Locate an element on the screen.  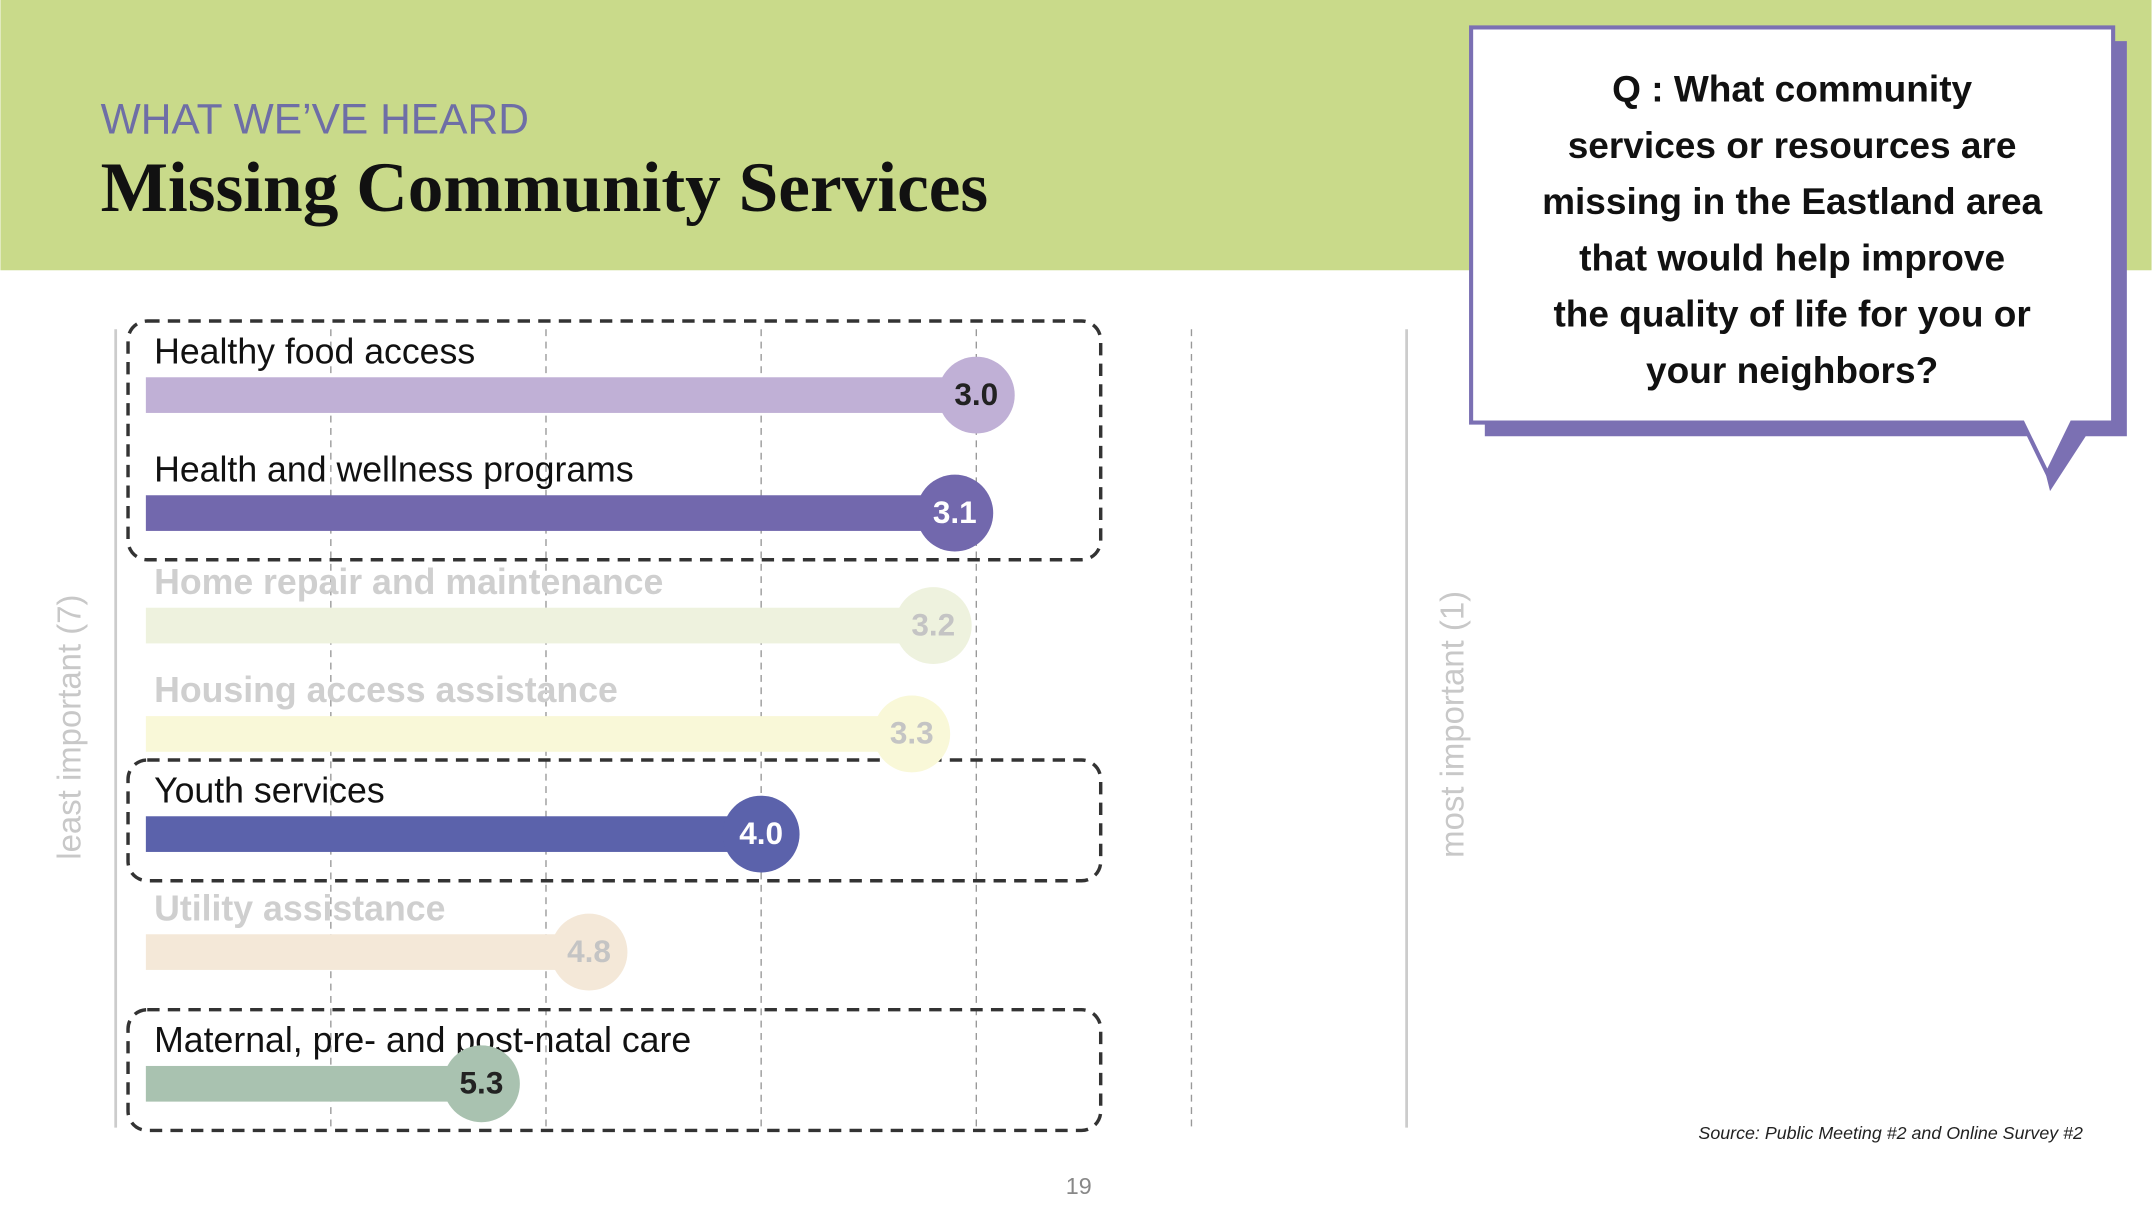
category-label: Health and wellness programs is located at coordinates (394, 469).